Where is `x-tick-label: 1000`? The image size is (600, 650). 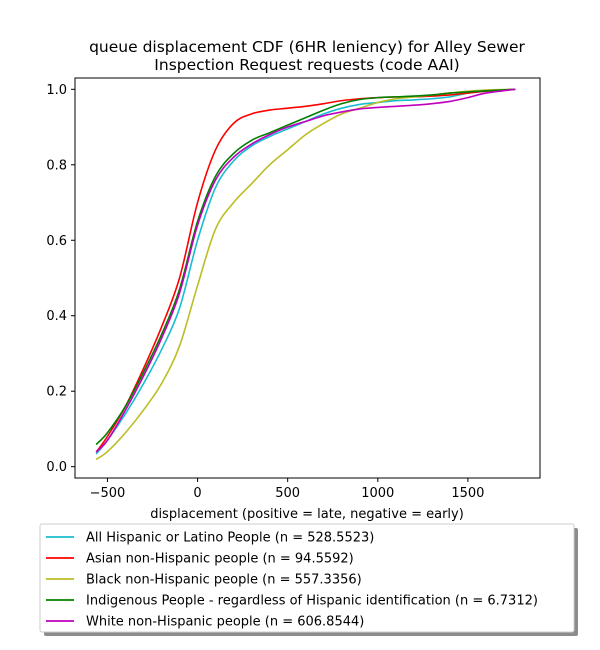
x-tick-label: 1000 is located at coordinates (377, 493).